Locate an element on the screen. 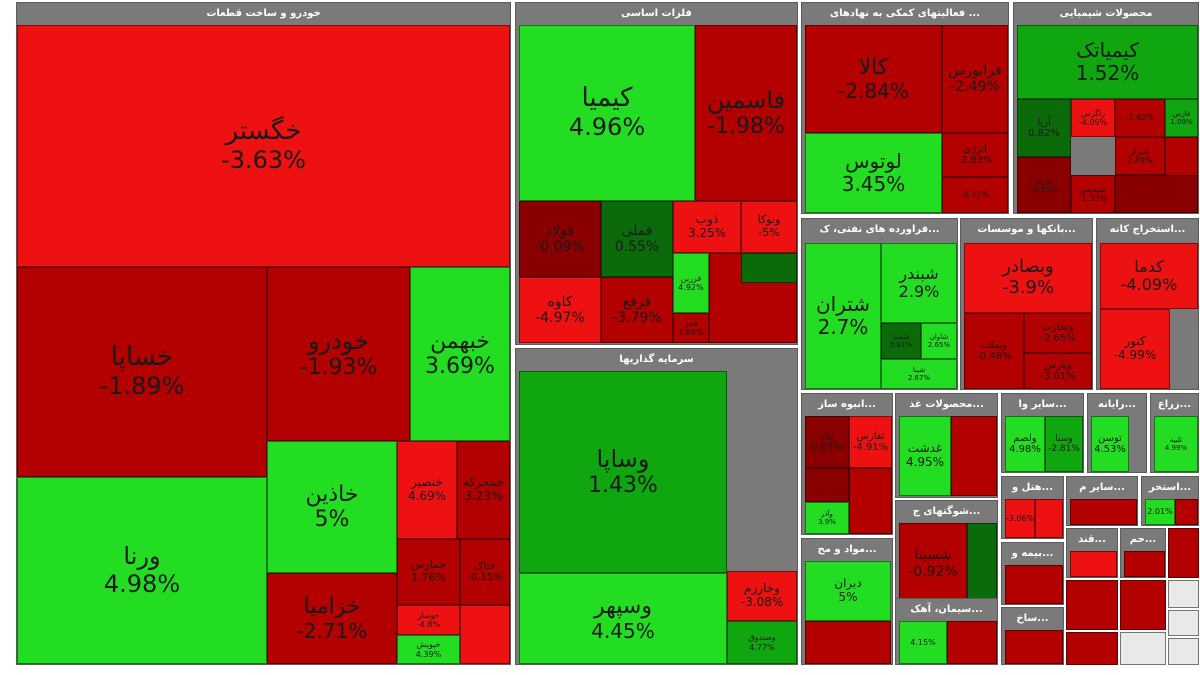 This screenshot has height=675, width=1200. stock-tile: شتران 2.7% is located at coordinates (843, 316).